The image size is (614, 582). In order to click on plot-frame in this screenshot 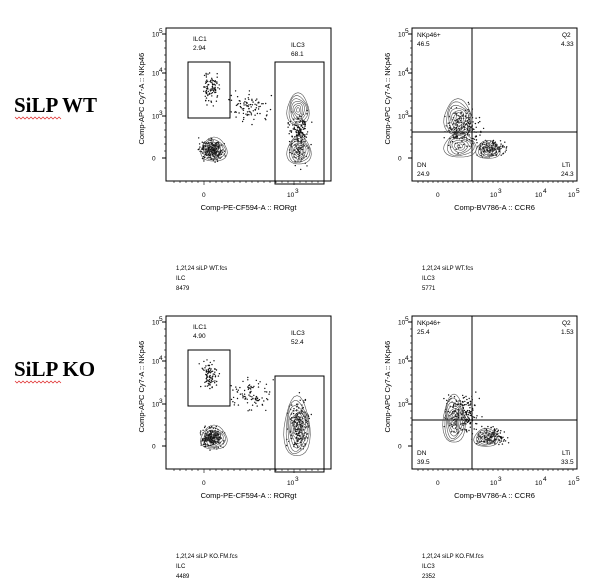, I will do `click(248, 392)`.